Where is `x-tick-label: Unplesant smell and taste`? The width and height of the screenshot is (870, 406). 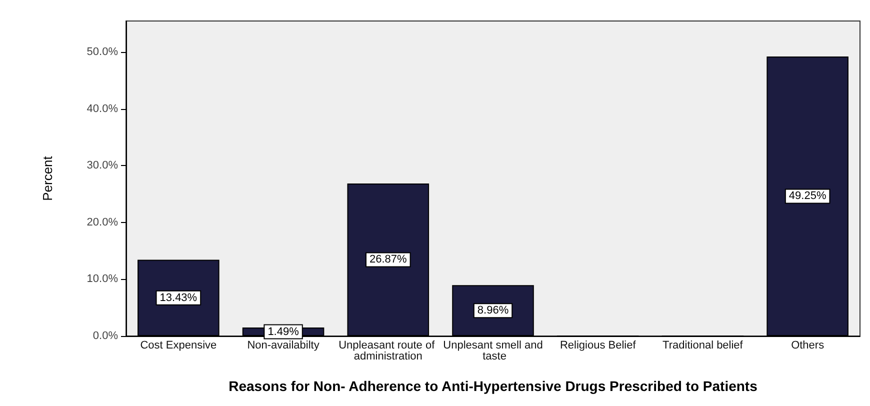 x-tick-label: Unplesant smell and taste is located at coordinates (493, 351).